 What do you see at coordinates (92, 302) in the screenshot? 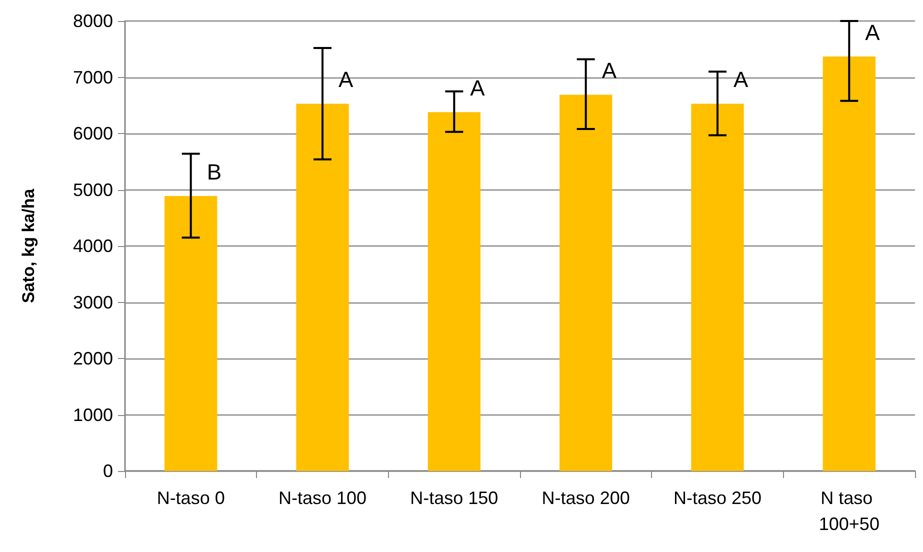
I see `y-tick-label: 3000` at bounding box center [92, 302].